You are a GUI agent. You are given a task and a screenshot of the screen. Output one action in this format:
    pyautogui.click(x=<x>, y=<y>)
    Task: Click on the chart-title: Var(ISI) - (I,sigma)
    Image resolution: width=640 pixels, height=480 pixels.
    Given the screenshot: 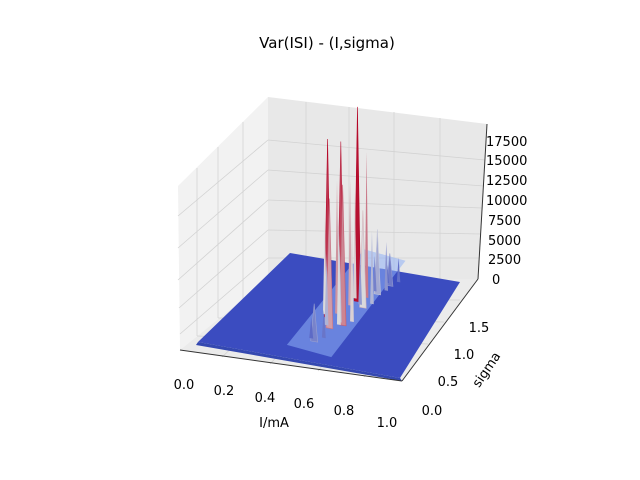 What is the action you would take?
    pyautogui.click(x=327, y=43)
    